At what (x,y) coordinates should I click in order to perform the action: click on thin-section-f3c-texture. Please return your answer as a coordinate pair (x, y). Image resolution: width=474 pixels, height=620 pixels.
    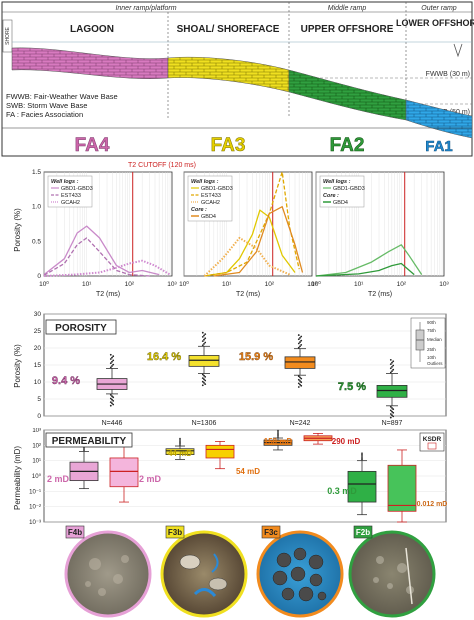
    Looking at the image, I should click on (299, 574).